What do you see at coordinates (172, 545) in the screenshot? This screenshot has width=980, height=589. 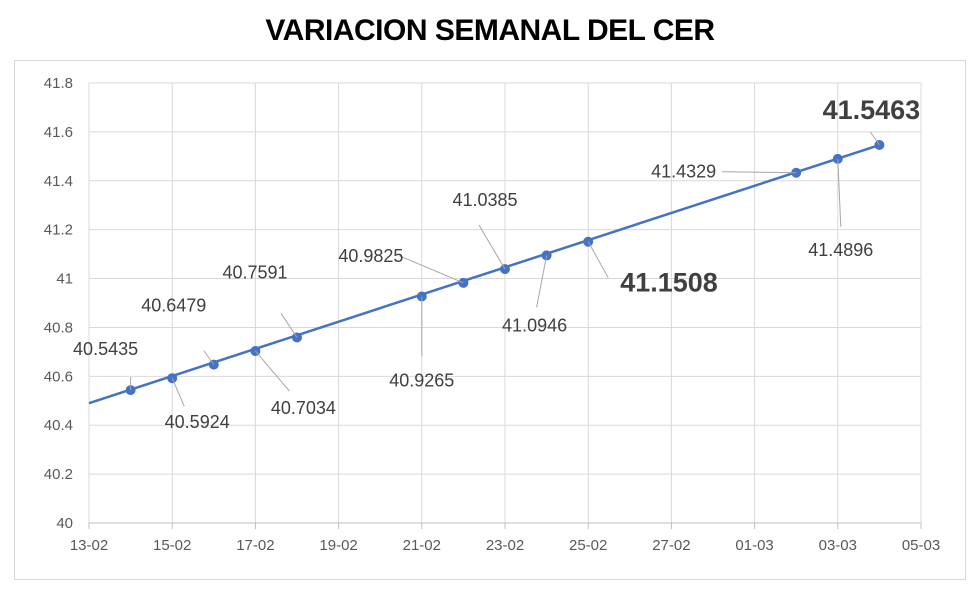 I see `x-tick-label: 15-02` at bounding box center [172, 545].